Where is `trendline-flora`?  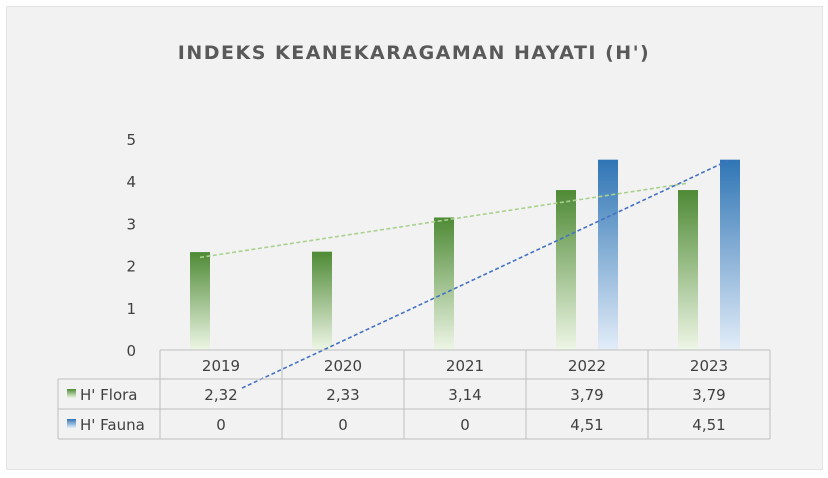
trendline-flora is located at coordinates (444, 220).